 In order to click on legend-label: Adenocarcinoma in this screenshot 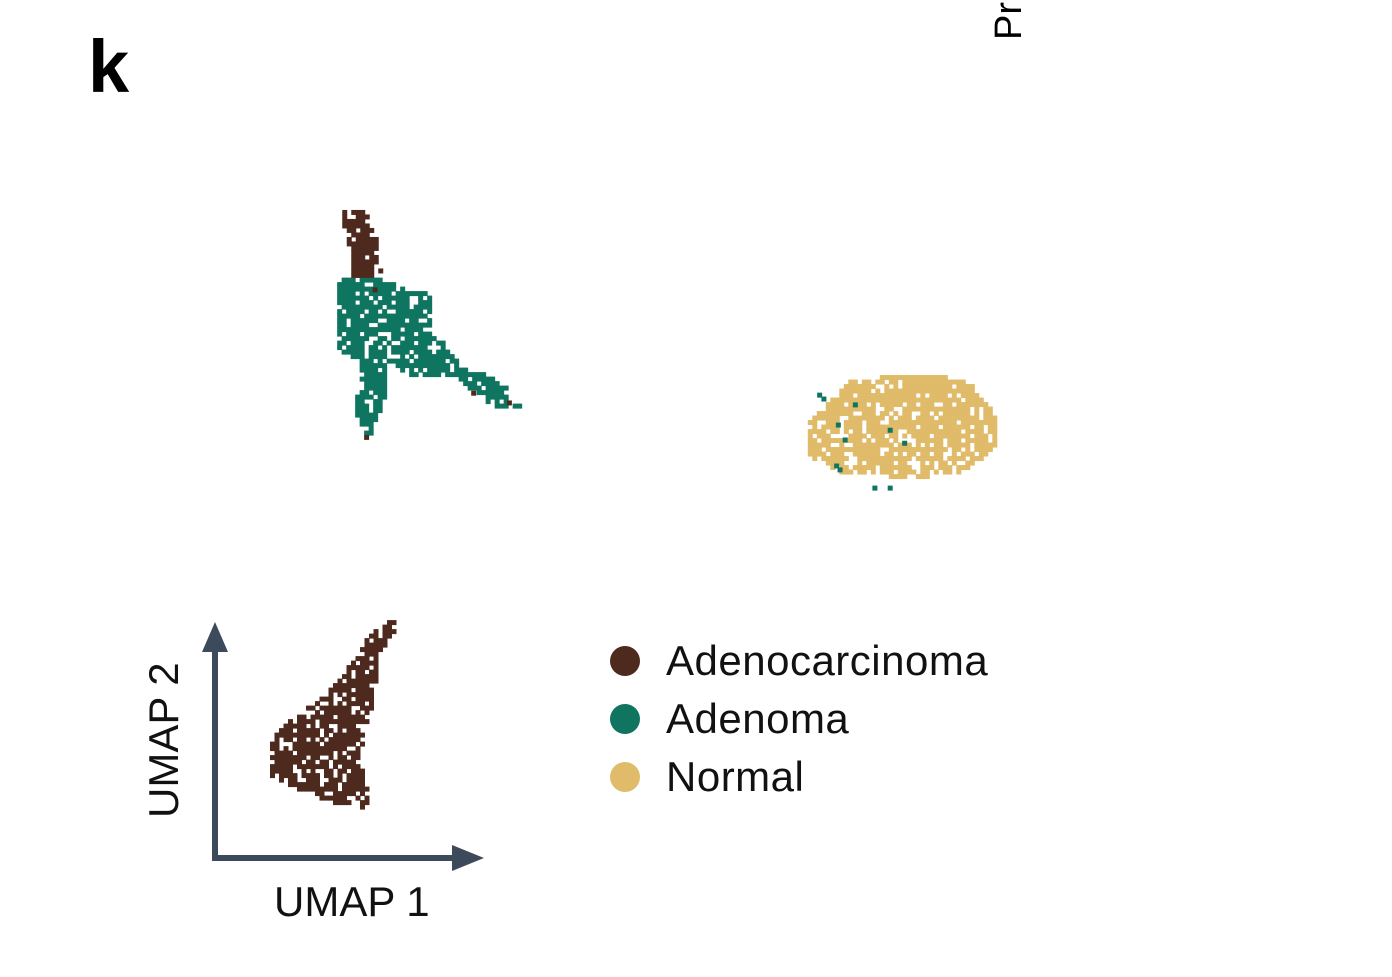, I will do `click(827, 660)`.